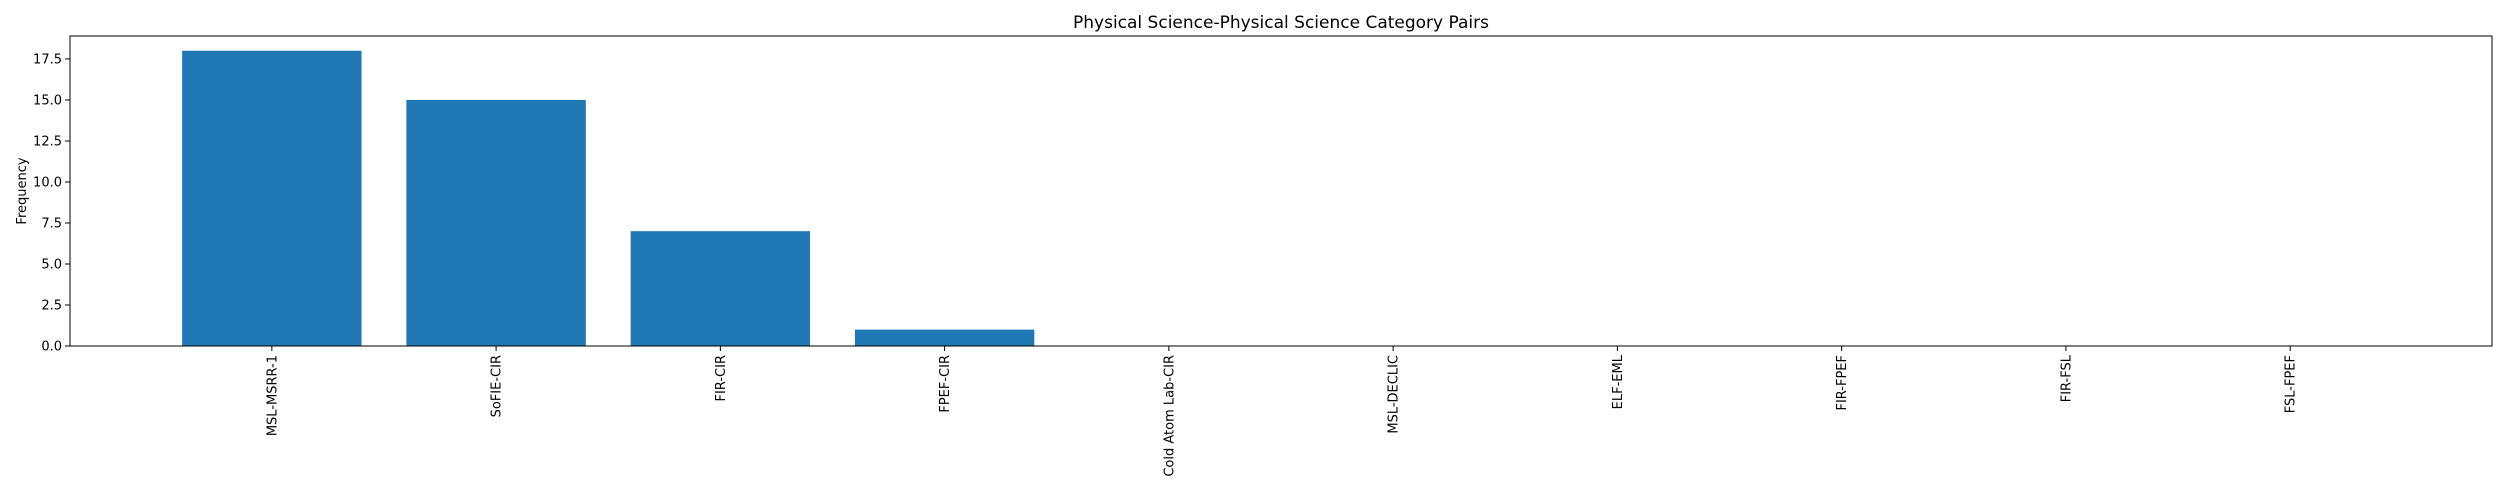 The image size is (2500, 504). What do you see at coordinates (1169, 416) in the screenshot?
I see `x-tick-label: Cold Atom Lab-CIR` at bounding box center [1169, 416].